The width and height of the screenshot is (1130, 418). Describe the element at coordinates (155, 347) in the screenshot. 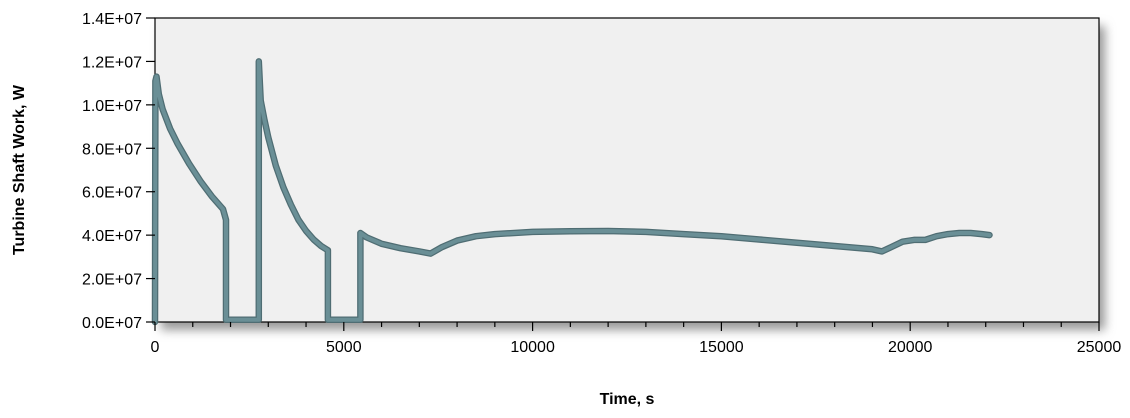

I see `x-tick-label: 0` at that location.